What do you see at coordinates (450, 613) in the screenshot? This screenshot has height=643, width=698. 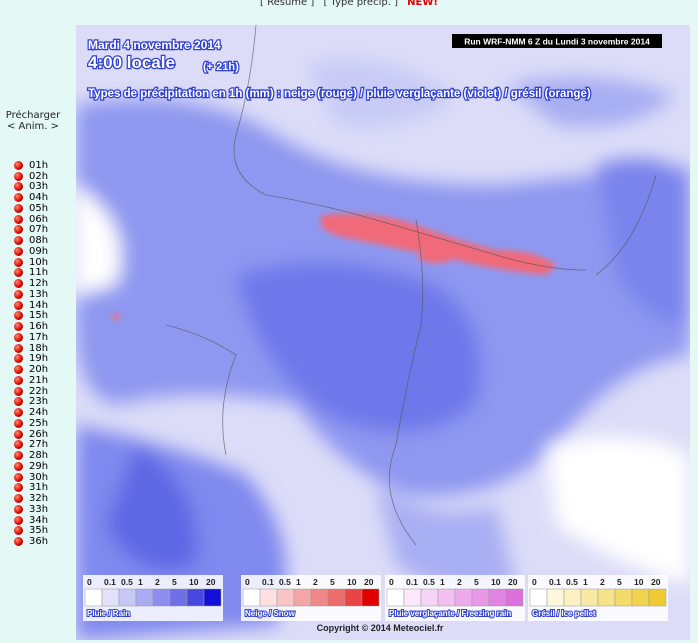 I see `legend-title: Pluie verglaçante / Freezing rain` at bounding box center [450, 613].